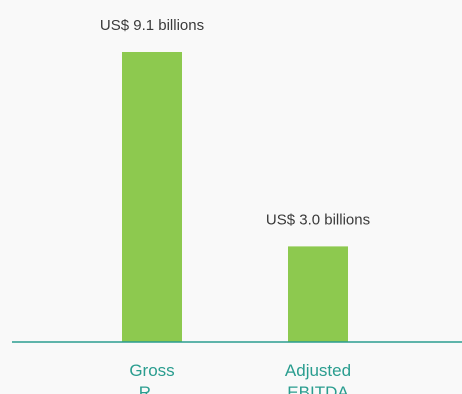 The image size is (462, 394). I want to click on data-label-1: US$ 9.1 billions, so click(152, 25).